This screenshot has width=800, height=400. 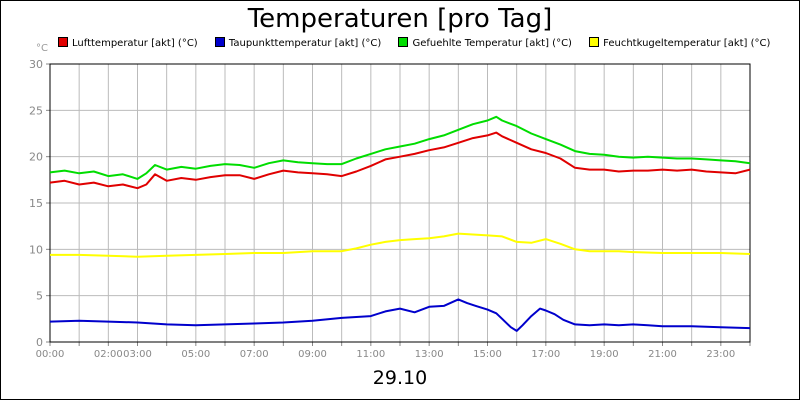 What do you see at coordinates (254, 354) in the screenshot?
I see `x-tick-label: 07:00` at bounding box center [254, 354].